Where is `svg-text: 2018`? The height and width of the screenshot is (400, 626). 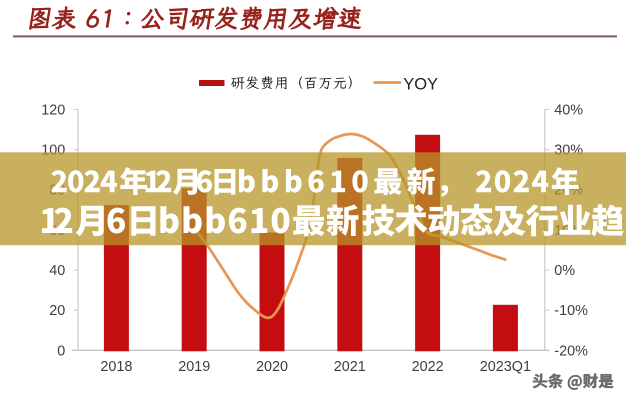
svg-text: 2018 is located at coordinates (116, 367).